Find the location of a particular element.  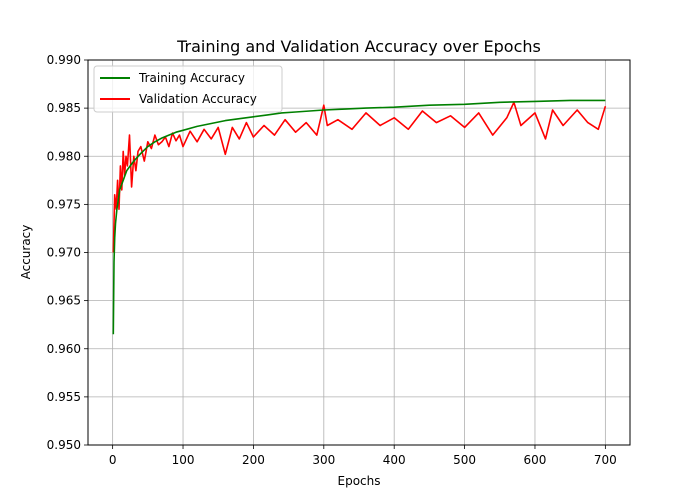

y-tick-label: 0.990 is located at coordinates (64, 60).